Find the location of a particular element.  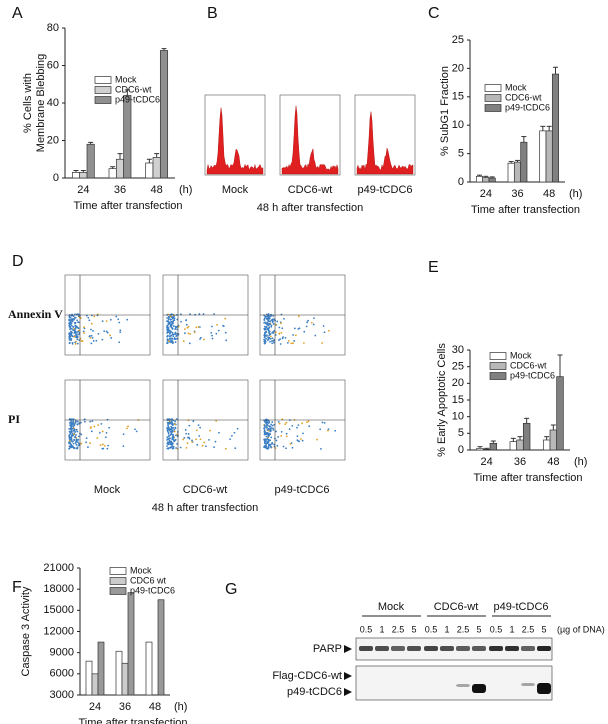

y-tick-label: 20 is located at coordinates (458, 383).